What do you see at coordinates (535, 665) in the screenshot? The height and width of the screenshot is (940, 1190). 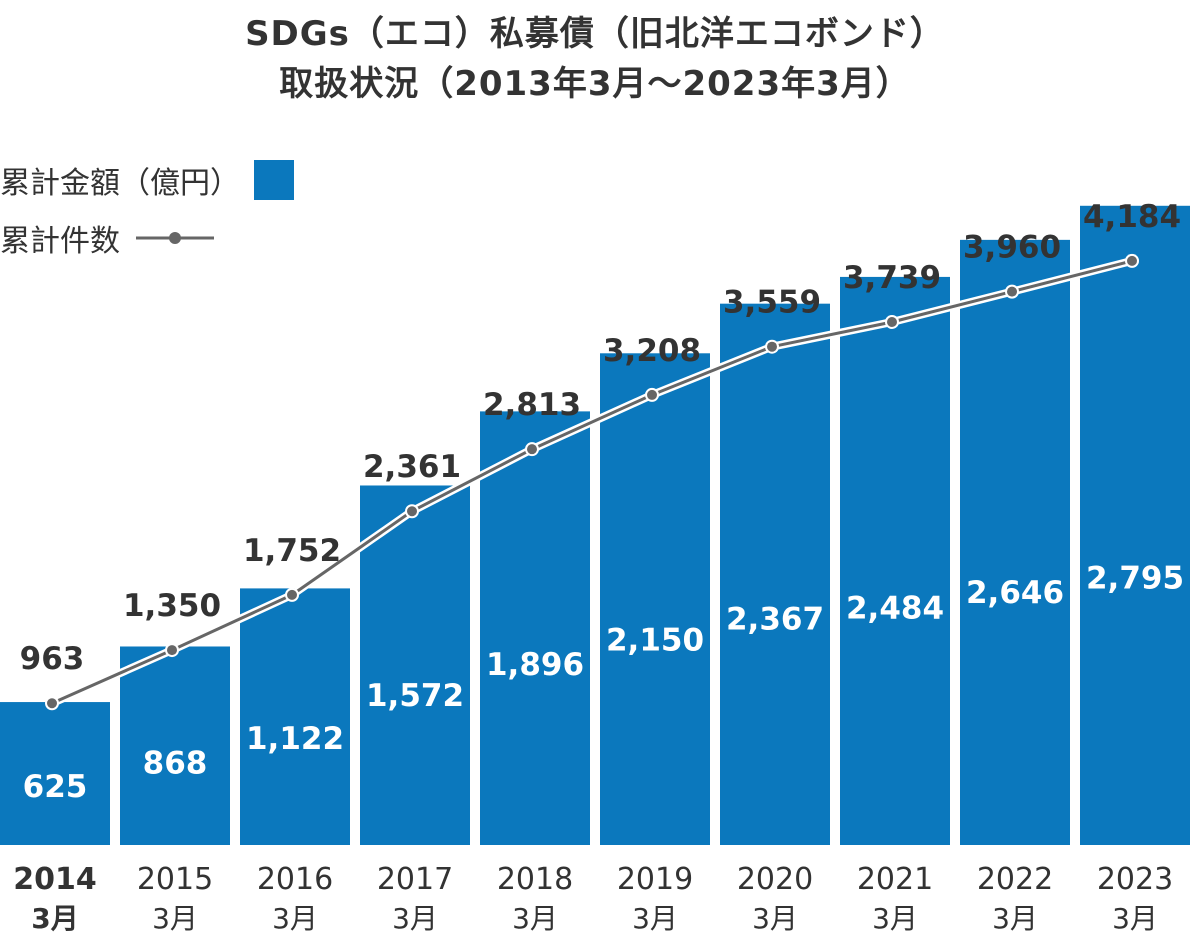 I see `bar-label-2018: 1,896` at bounding box center [535, 665].